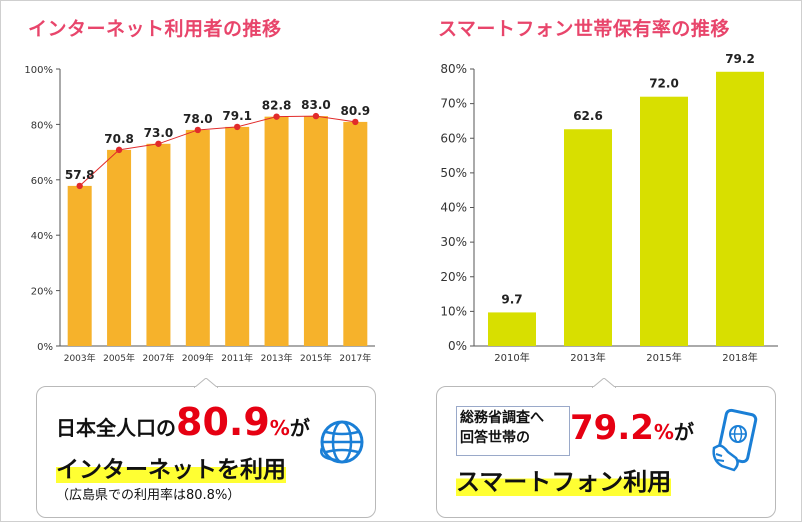 This screenshot has height=522, width=802. What do you see at coordinates (119, 139) in the screenshot?
I see `internet-data-label: 70.8` at bounding box center [119, 139].